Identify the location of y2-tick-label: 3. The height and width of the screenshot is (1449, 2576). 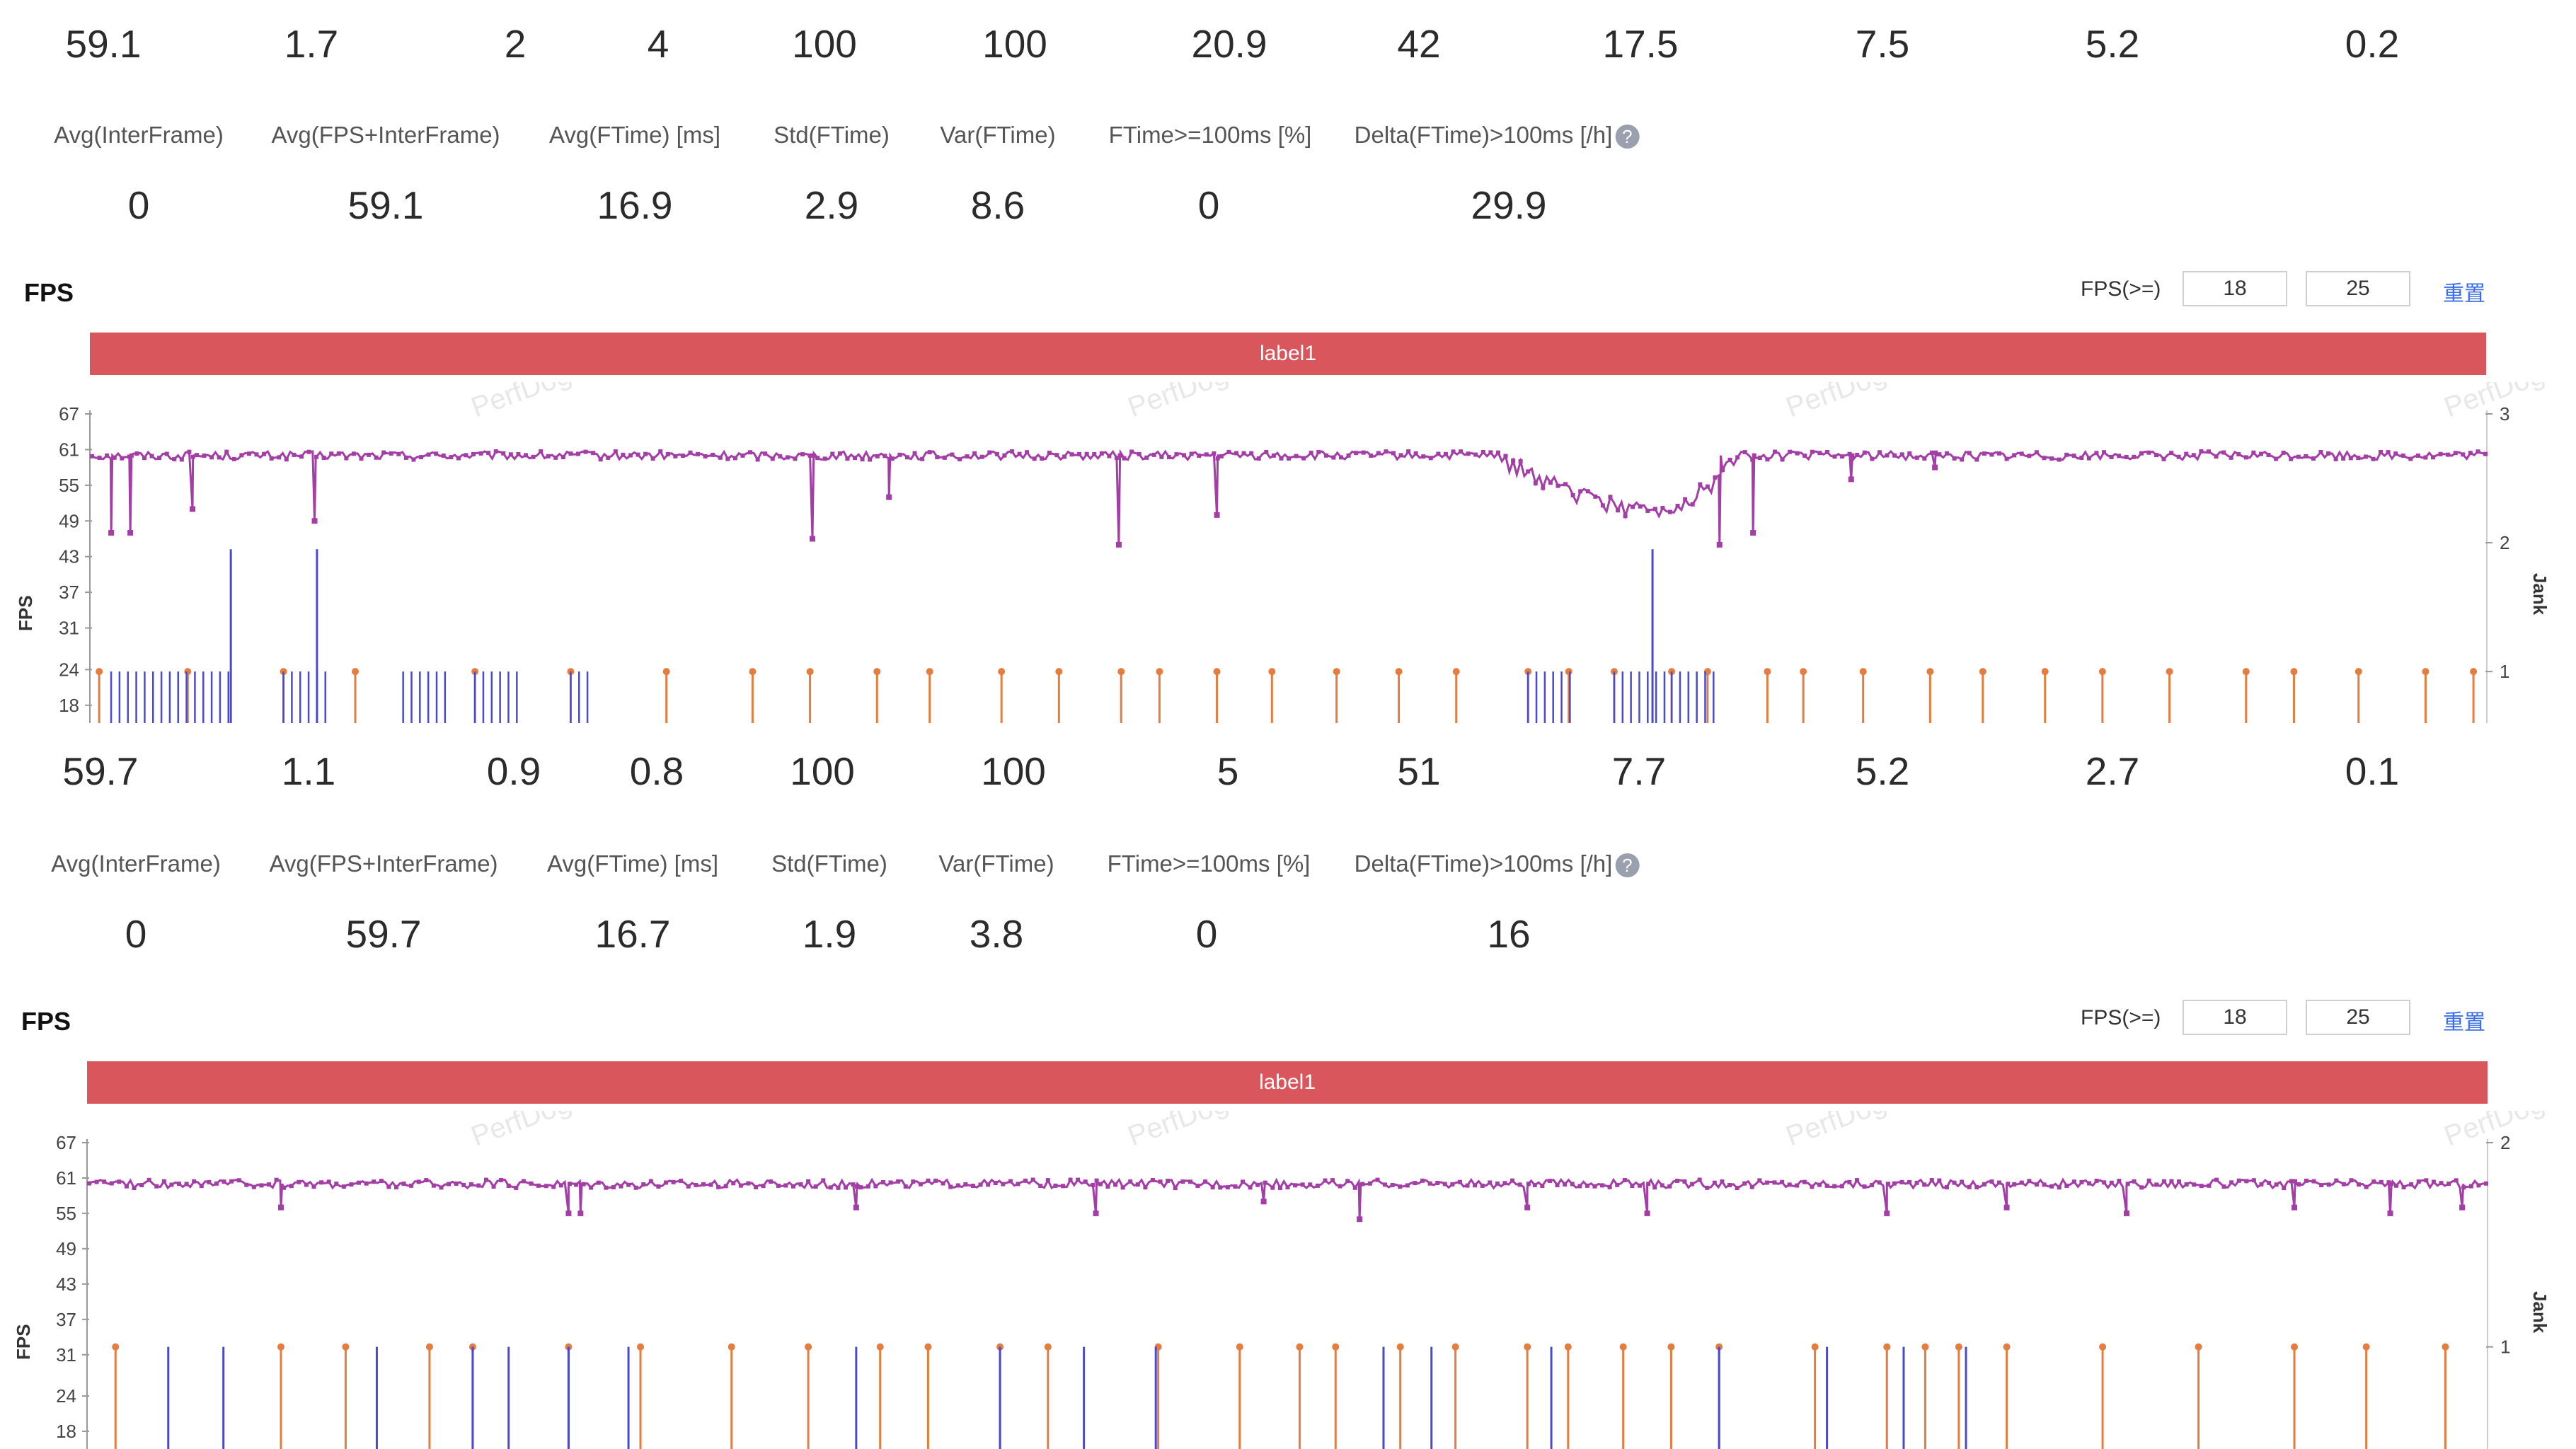
(2505, 414).